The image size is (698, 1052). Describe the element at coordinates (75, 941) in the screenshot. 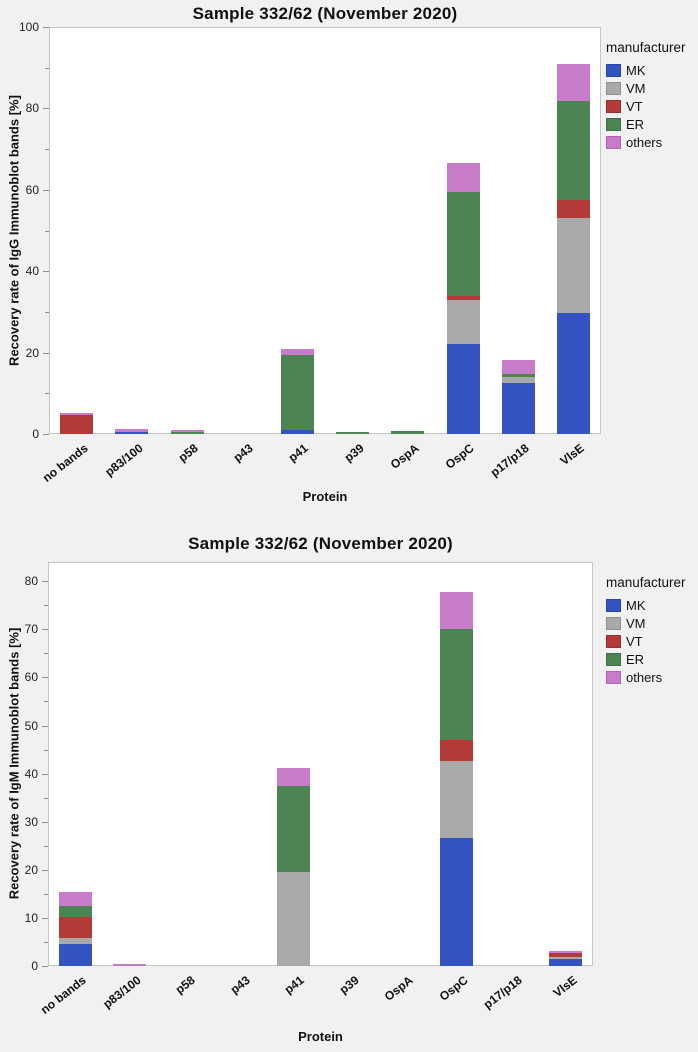

I see `bar-segment-no-bands-VM` at that location.